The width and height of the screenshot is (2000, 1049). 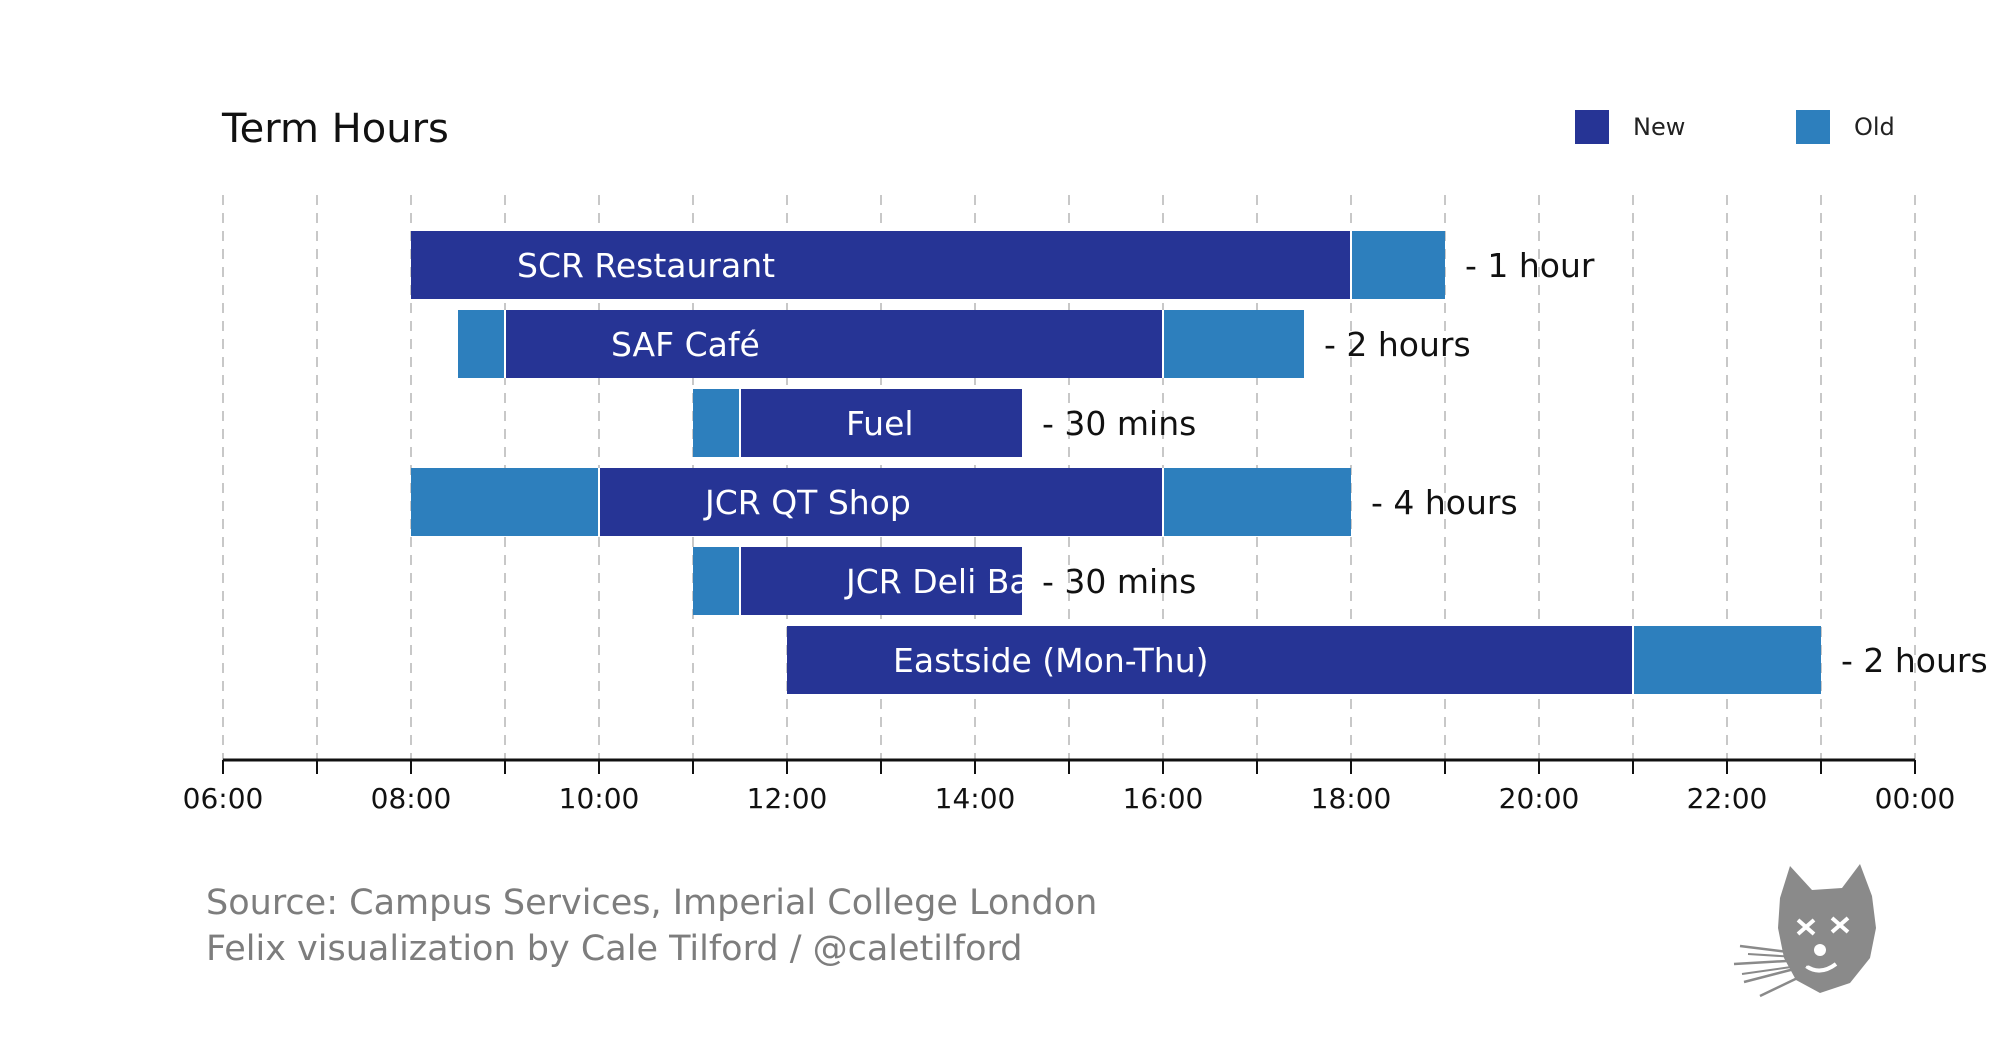 What do you see at coordinates (1163, 798) in the screenshot?
I see `x-tick-label: 16:00` at bounding box center [1163, 798].